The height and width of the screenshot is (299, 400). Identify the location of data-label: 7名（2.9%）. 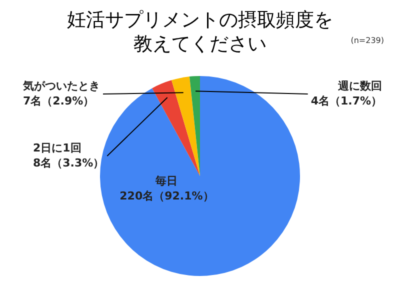
(58, 101).